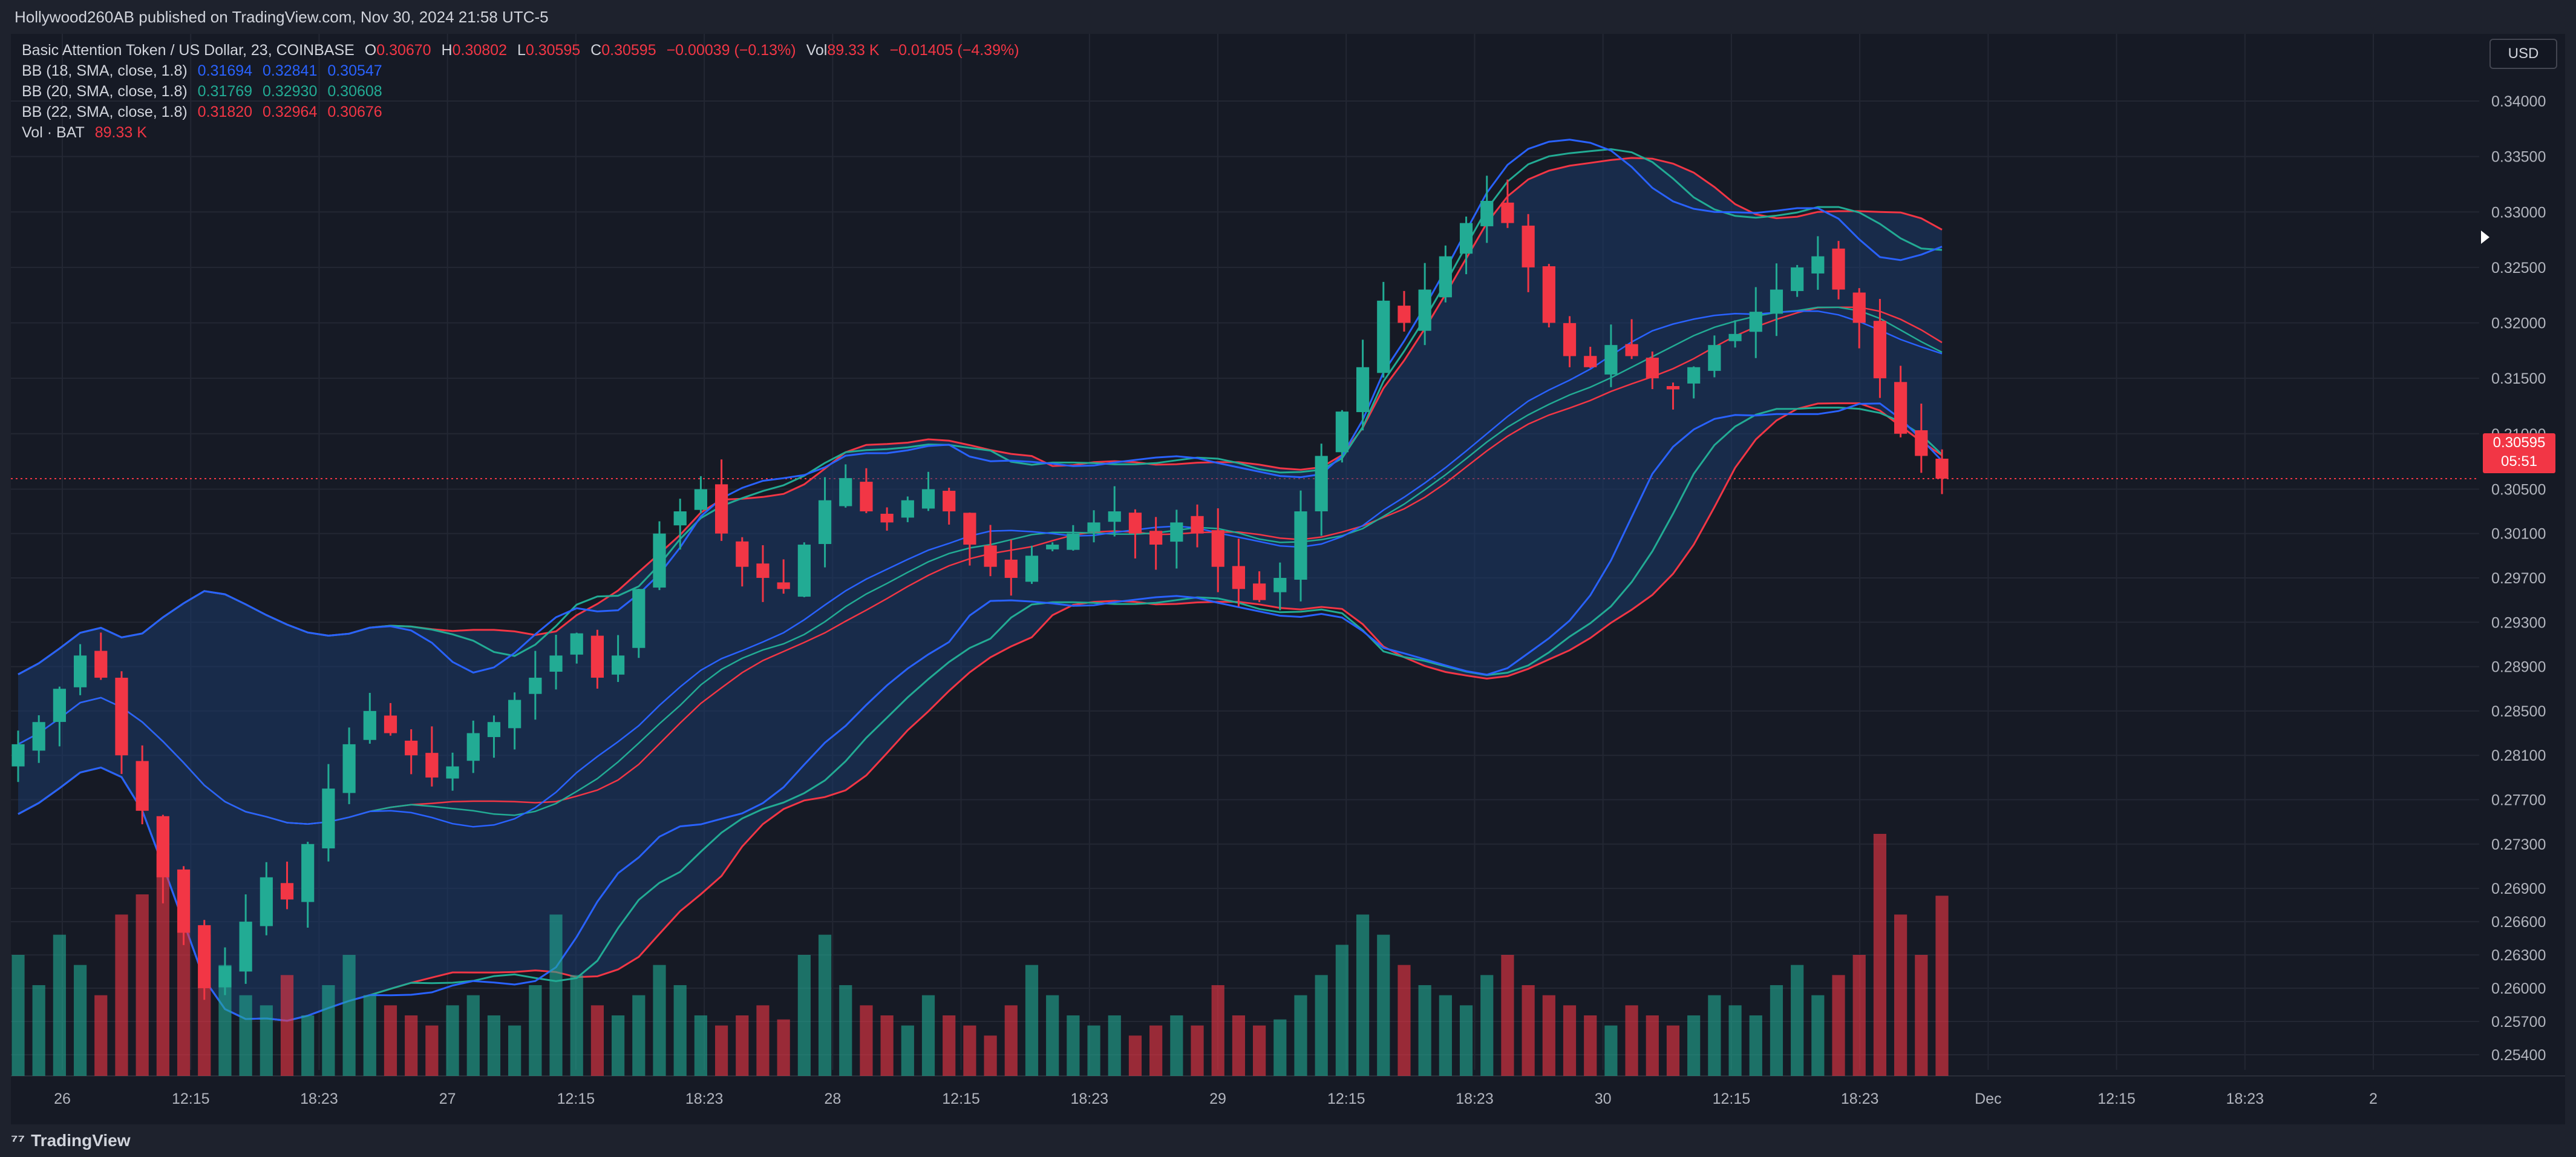 The height and width of the screenshot is (1157, 2576). What do you see at coordinates (2518, 157) in the screenshot?
I see `price-tick-label: 0.33500` at bounding box center [2518, 157].